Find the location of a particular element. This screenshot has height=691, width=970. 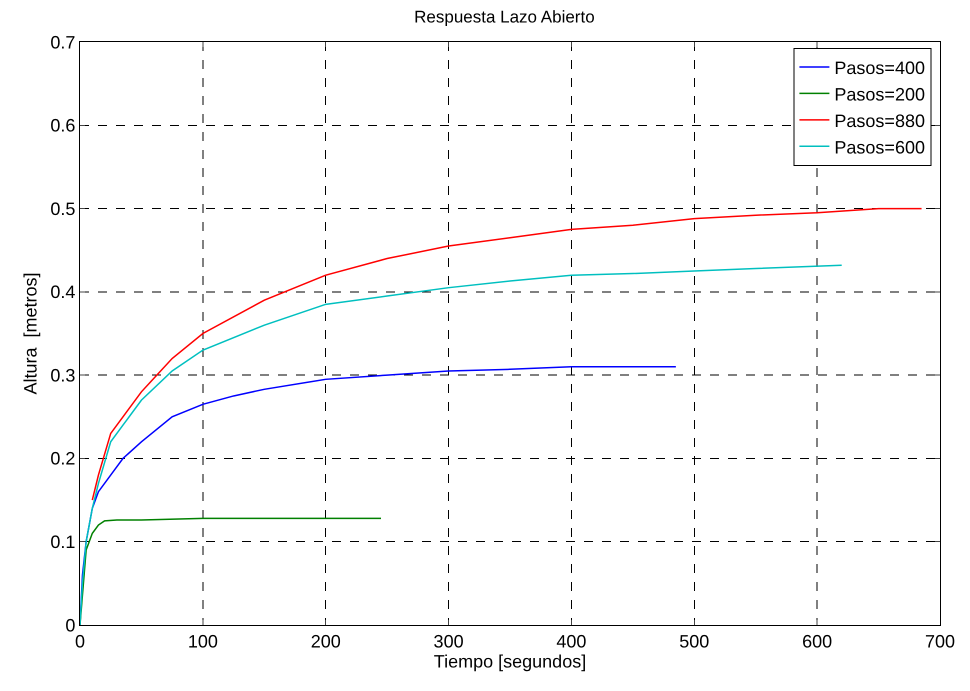

y-tick-label: 0 is located at coordinates (70, 625).